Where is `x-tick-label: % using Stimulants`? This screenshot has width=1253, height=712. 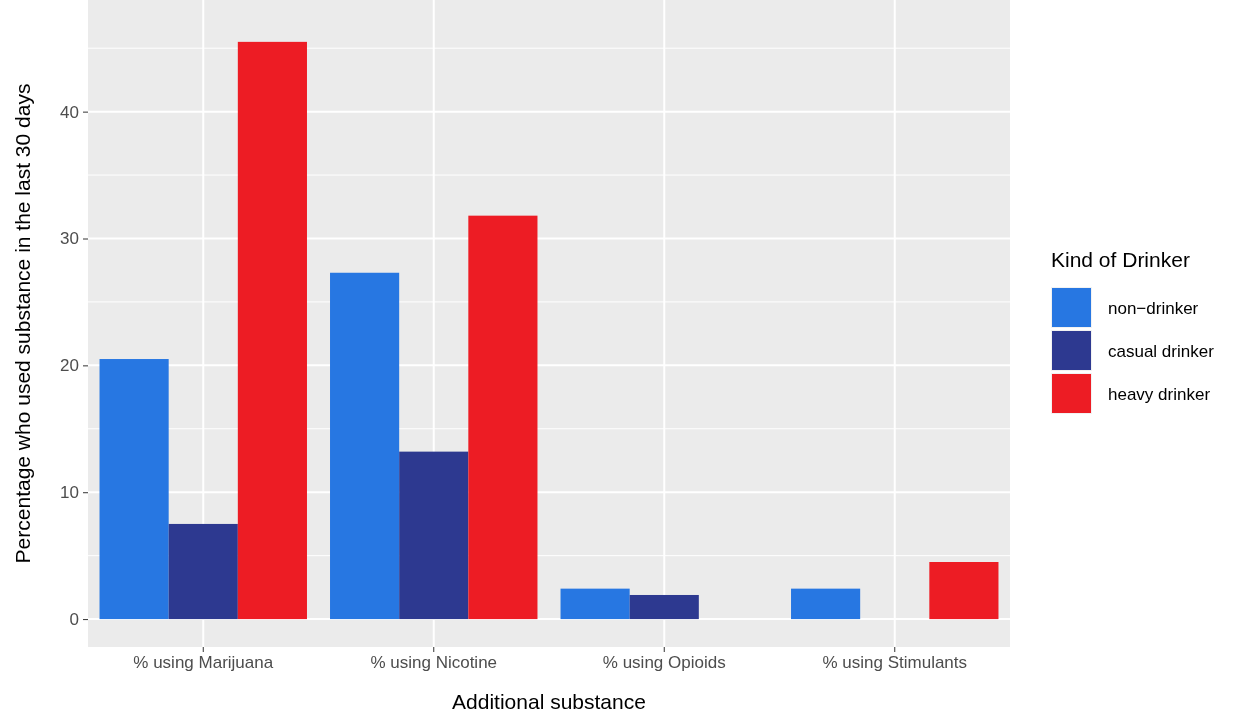 x-tick-label: % using Stimulants is located at coordinates (895, 663).